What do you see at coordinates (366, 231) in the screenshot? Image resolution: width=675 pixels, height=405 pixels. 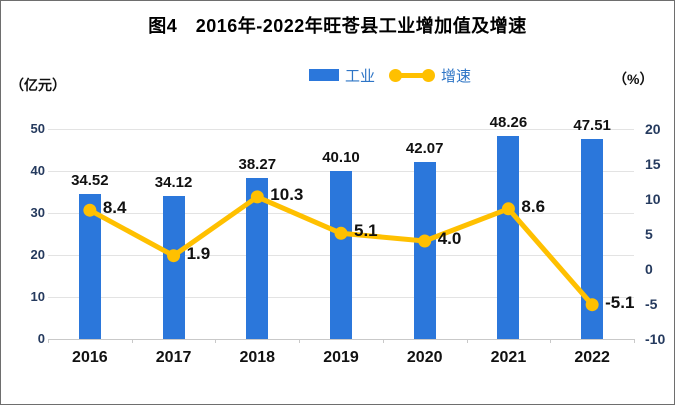 I see `line-value-label: 5.1` at bounding box center [366, 231].